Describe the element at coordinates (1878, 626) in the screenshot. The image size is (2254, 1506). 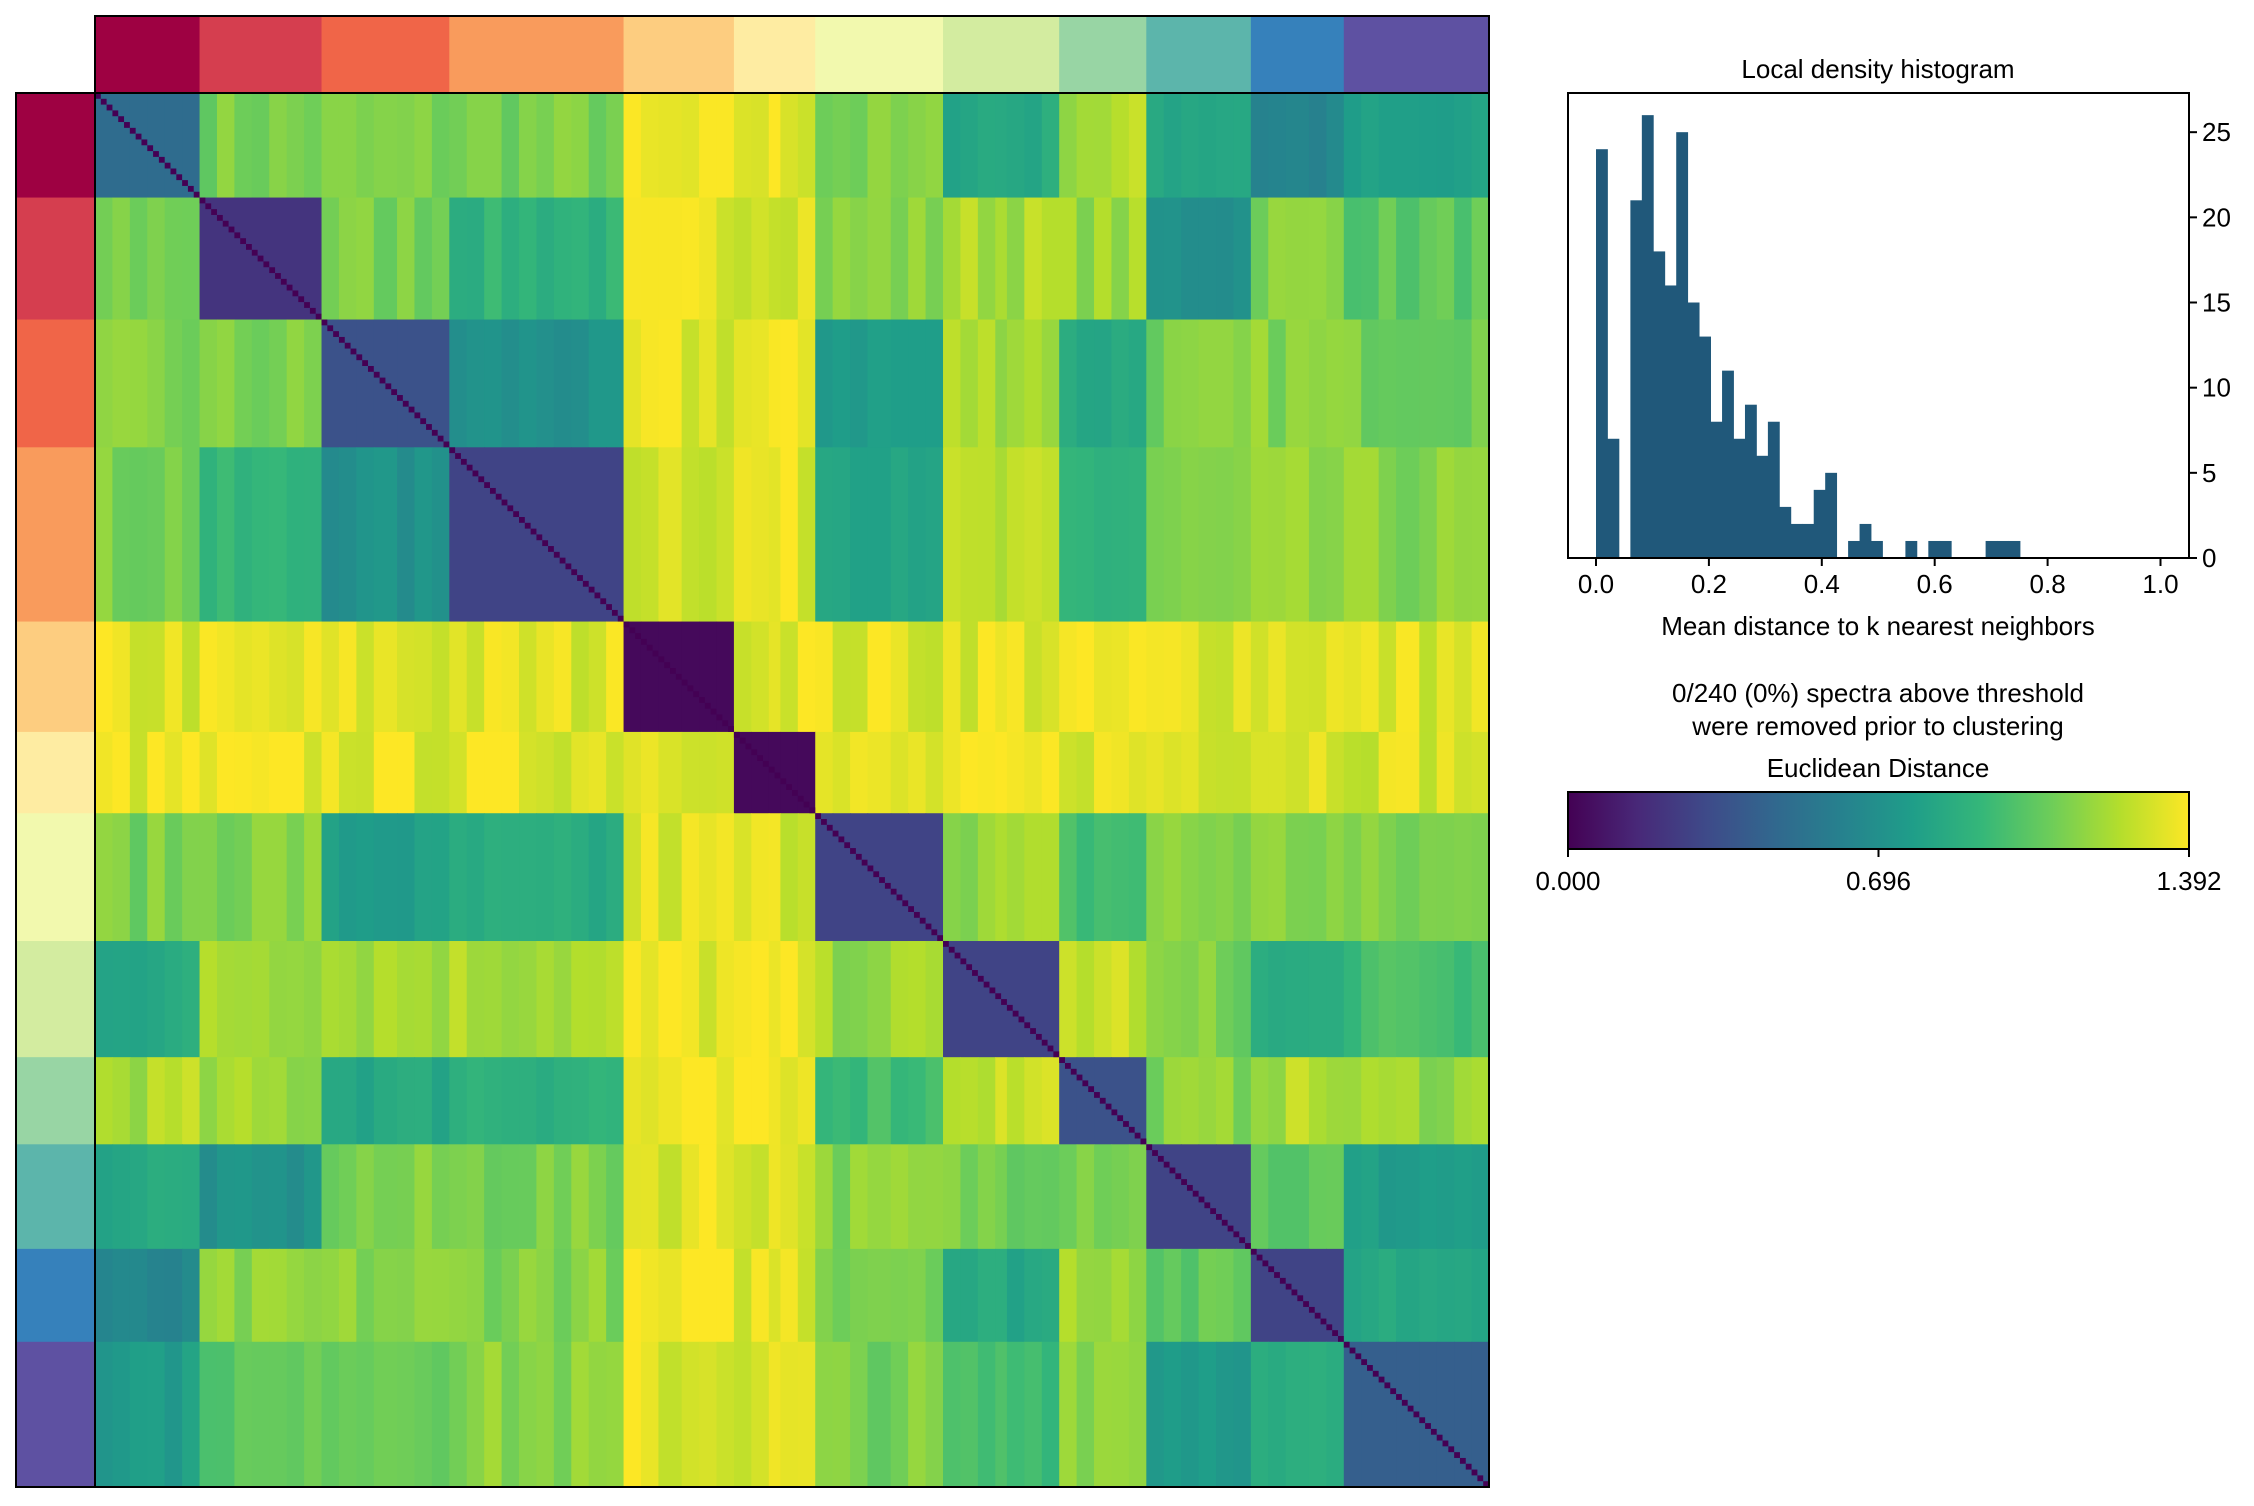
I see `histogram-xlabel: Mean distance to k nearest neighbors` at that location.